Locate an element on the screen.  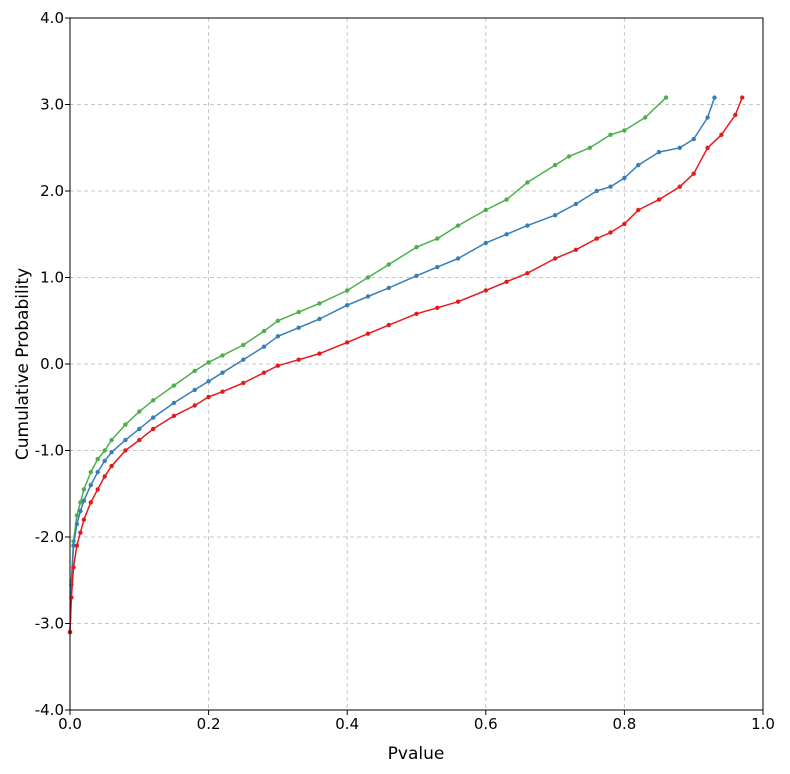
x-tick-label: 0.2 is located at coordinates (209, 724).